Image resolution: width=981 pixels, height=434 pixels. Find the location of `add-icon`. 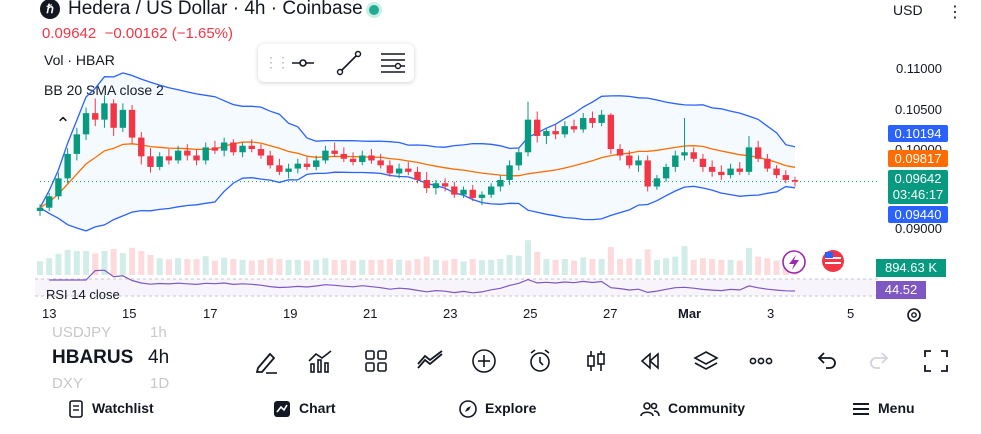

add-icon is located at coordinates (484, 361).